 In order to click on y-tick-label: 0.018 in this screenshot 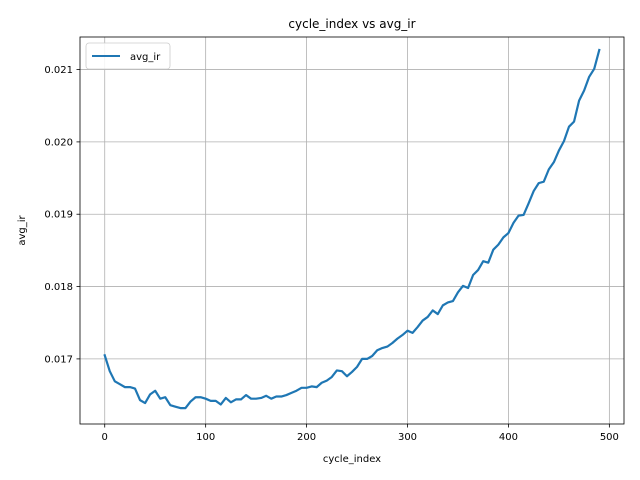, I will do `click(58, 287)`.